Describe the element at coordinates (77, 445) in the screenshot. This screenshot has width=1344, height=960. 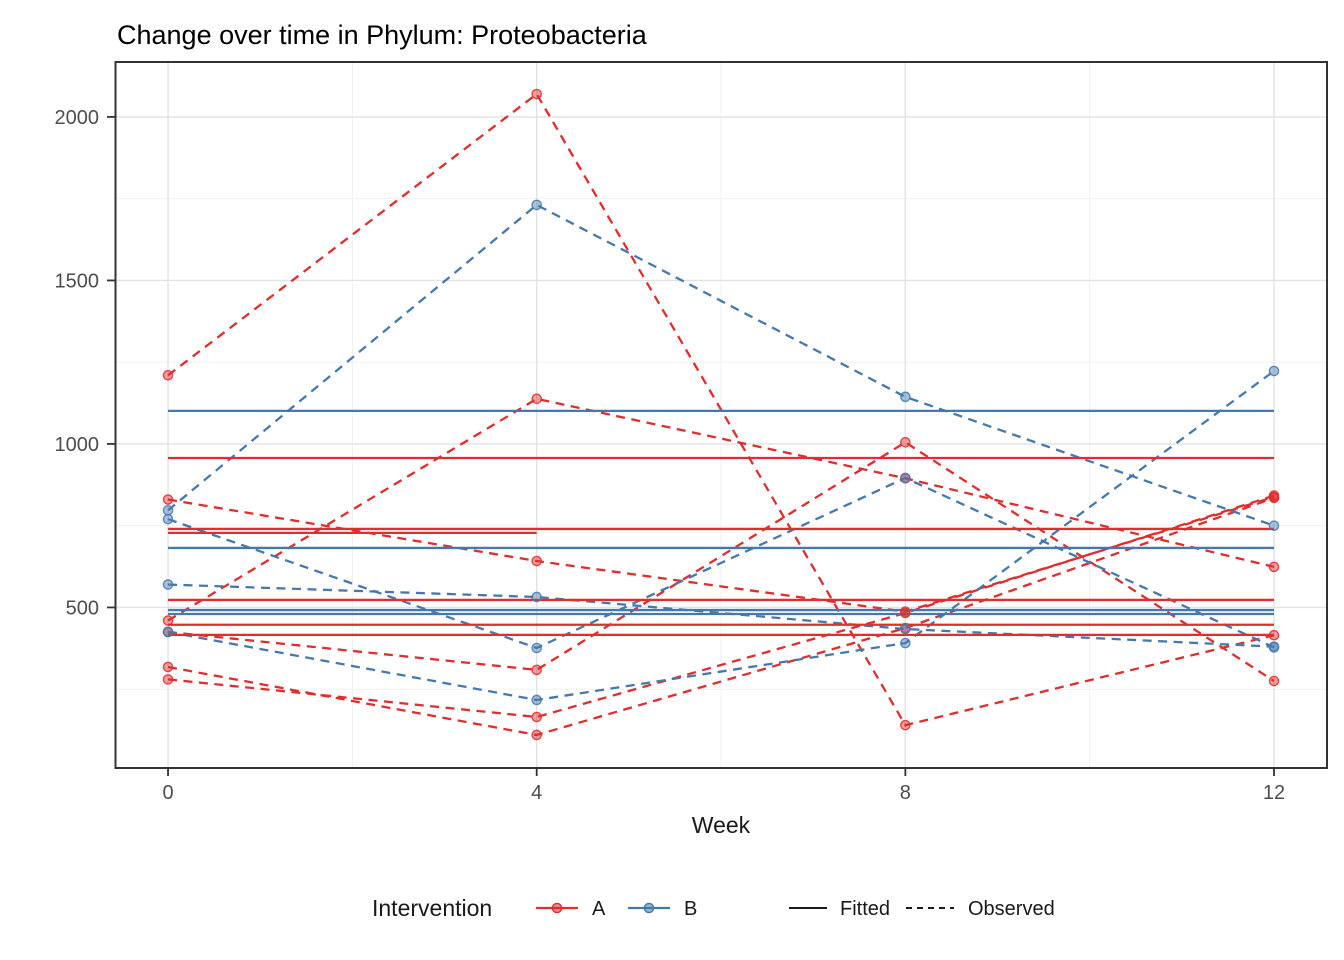
I see `y-tick-label: 1000` at that location.